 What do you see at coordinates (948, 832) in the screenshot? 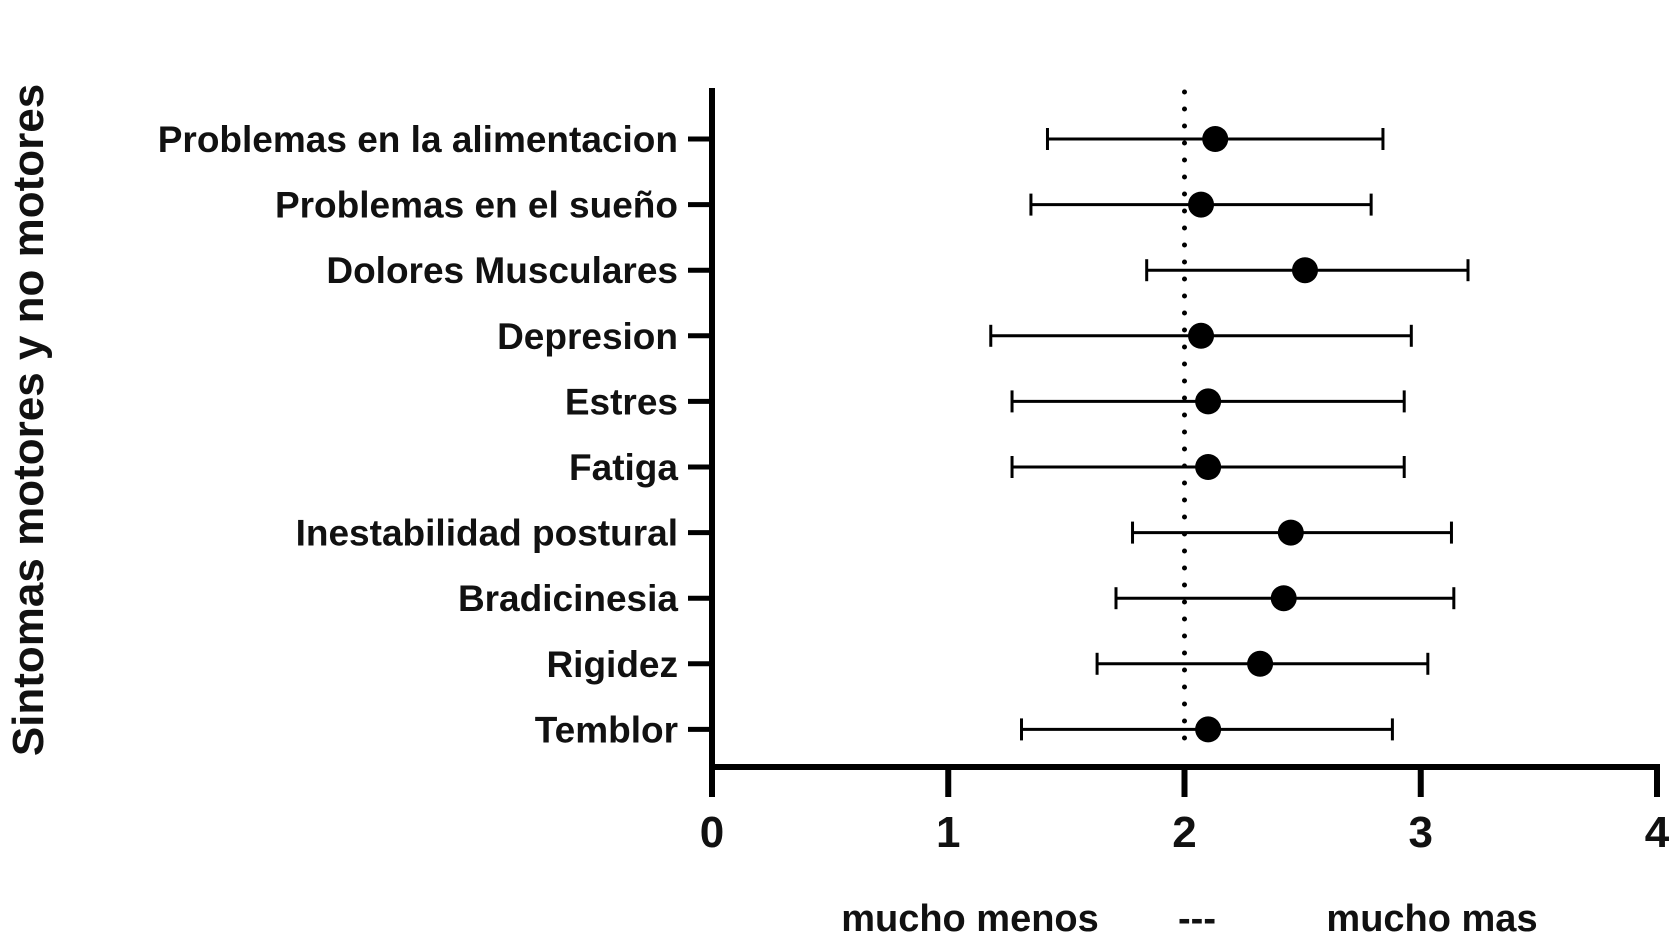
I see `x-tick-label-1: 1` at bounding box center [948, 832].